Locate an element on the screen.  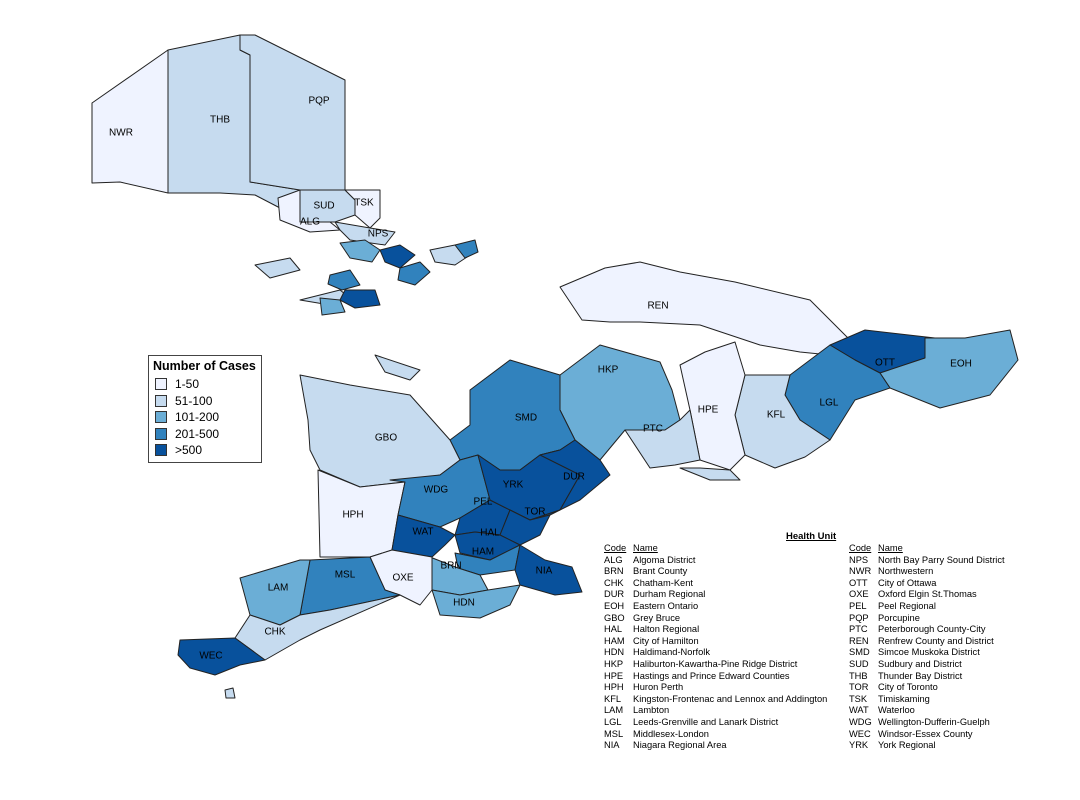
table-row: TSK Timiskaming is located at coordinates (927, 700).